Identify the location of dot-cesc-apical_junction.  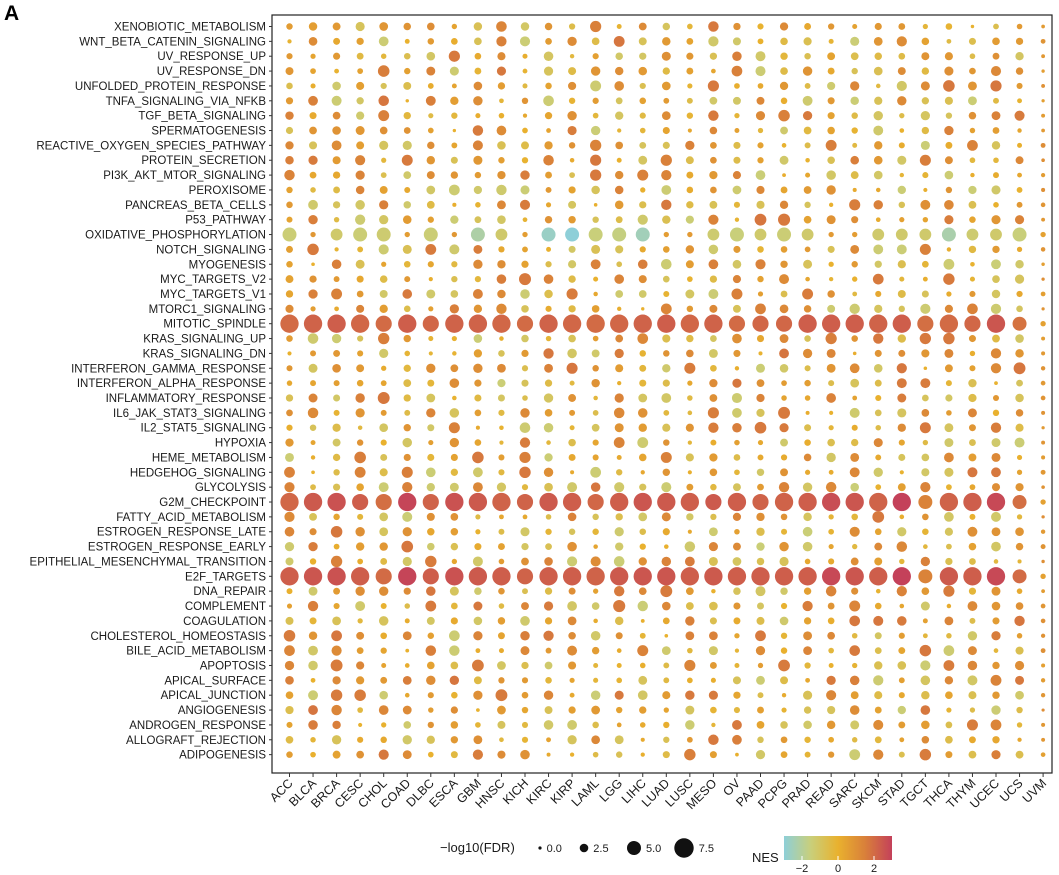
(360, 695).